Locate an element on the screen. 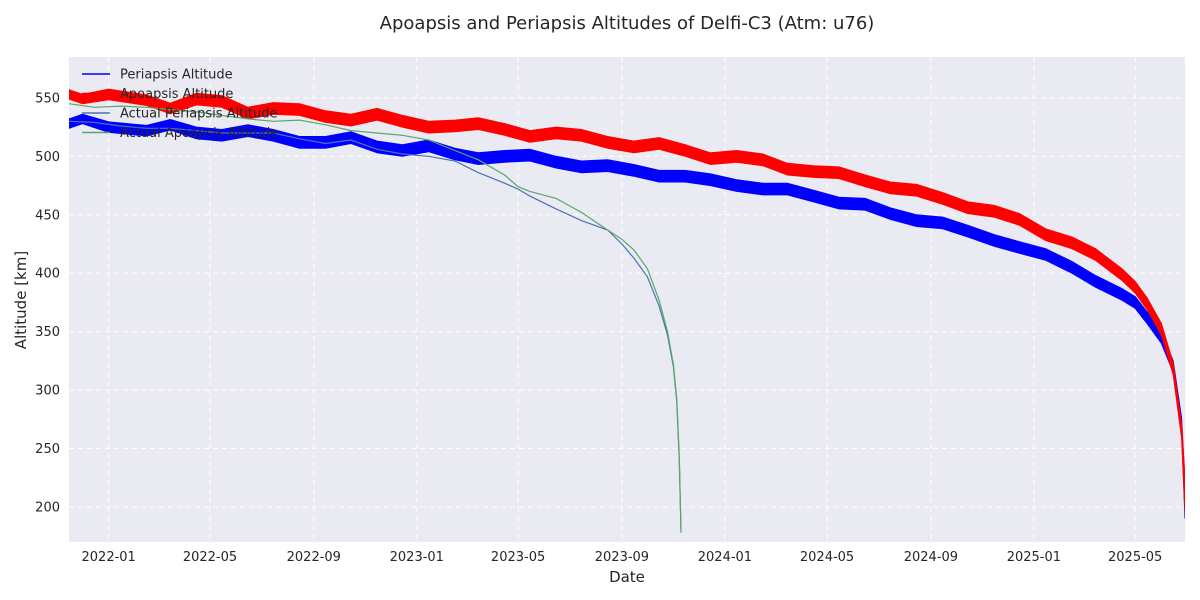 The image size is (1200, 600). x-tick-label: 2023-01 is located at coordinates (417, 557).